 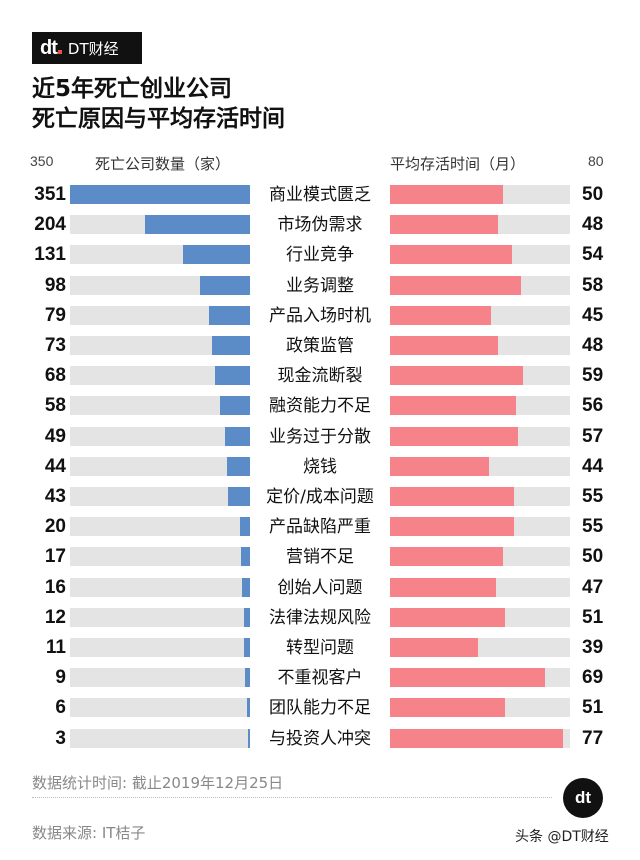 What do you see at coordinates (593, 678) in the screenshot?
I see `right-value-label: 69` at bounding box center [593, 678].